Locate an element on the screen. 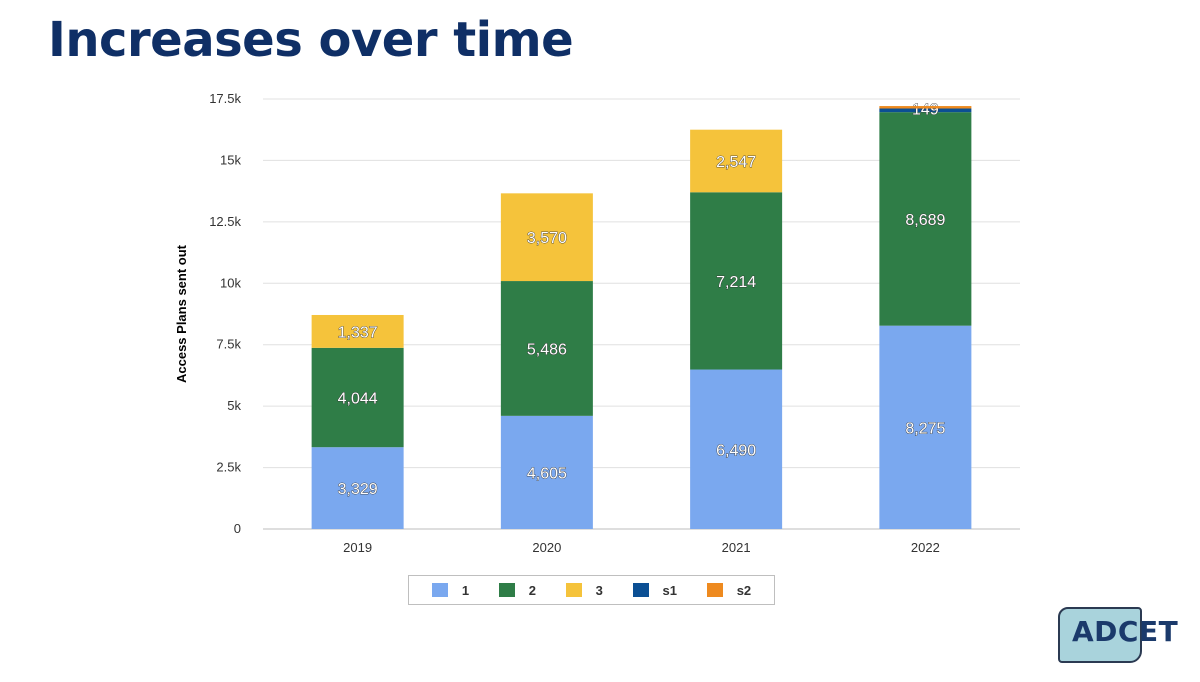 The width and height of the screenshot is (1200, 682). bar-value-label: 4,044 is located at coordinates (358, 399).